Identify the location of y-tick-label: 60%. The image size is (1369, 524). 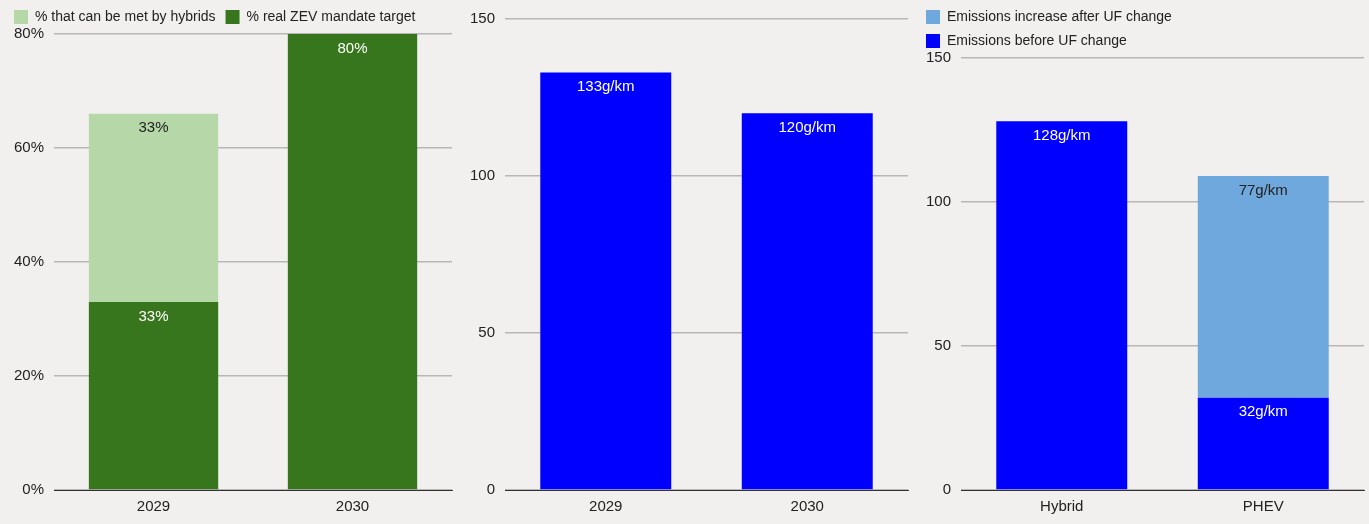
(29, 147).